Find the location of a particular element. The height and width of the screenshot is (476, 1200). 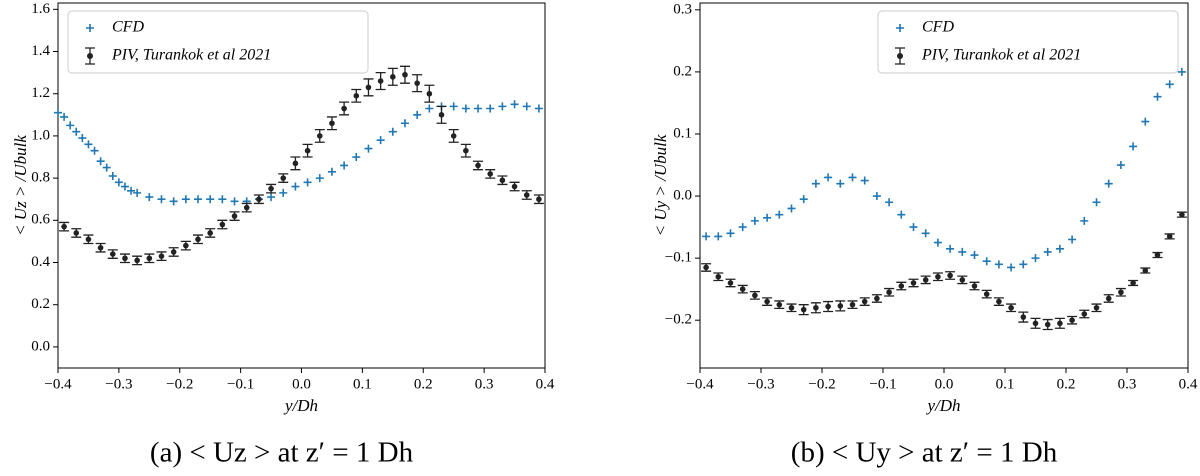

y-tick-label: 0.3 is located at coordinates (682, 9).